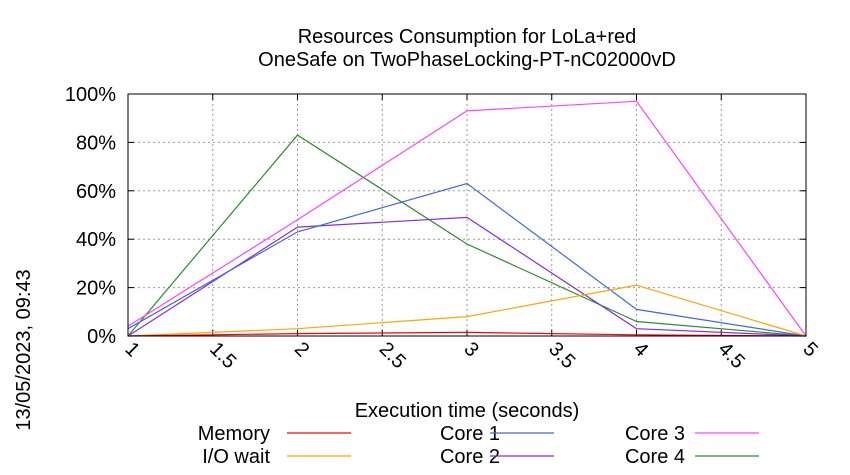  What do you see at coordinates (467, 334) in the screenshot?
I see `series-line-memory` at bounding box center [467, 334].